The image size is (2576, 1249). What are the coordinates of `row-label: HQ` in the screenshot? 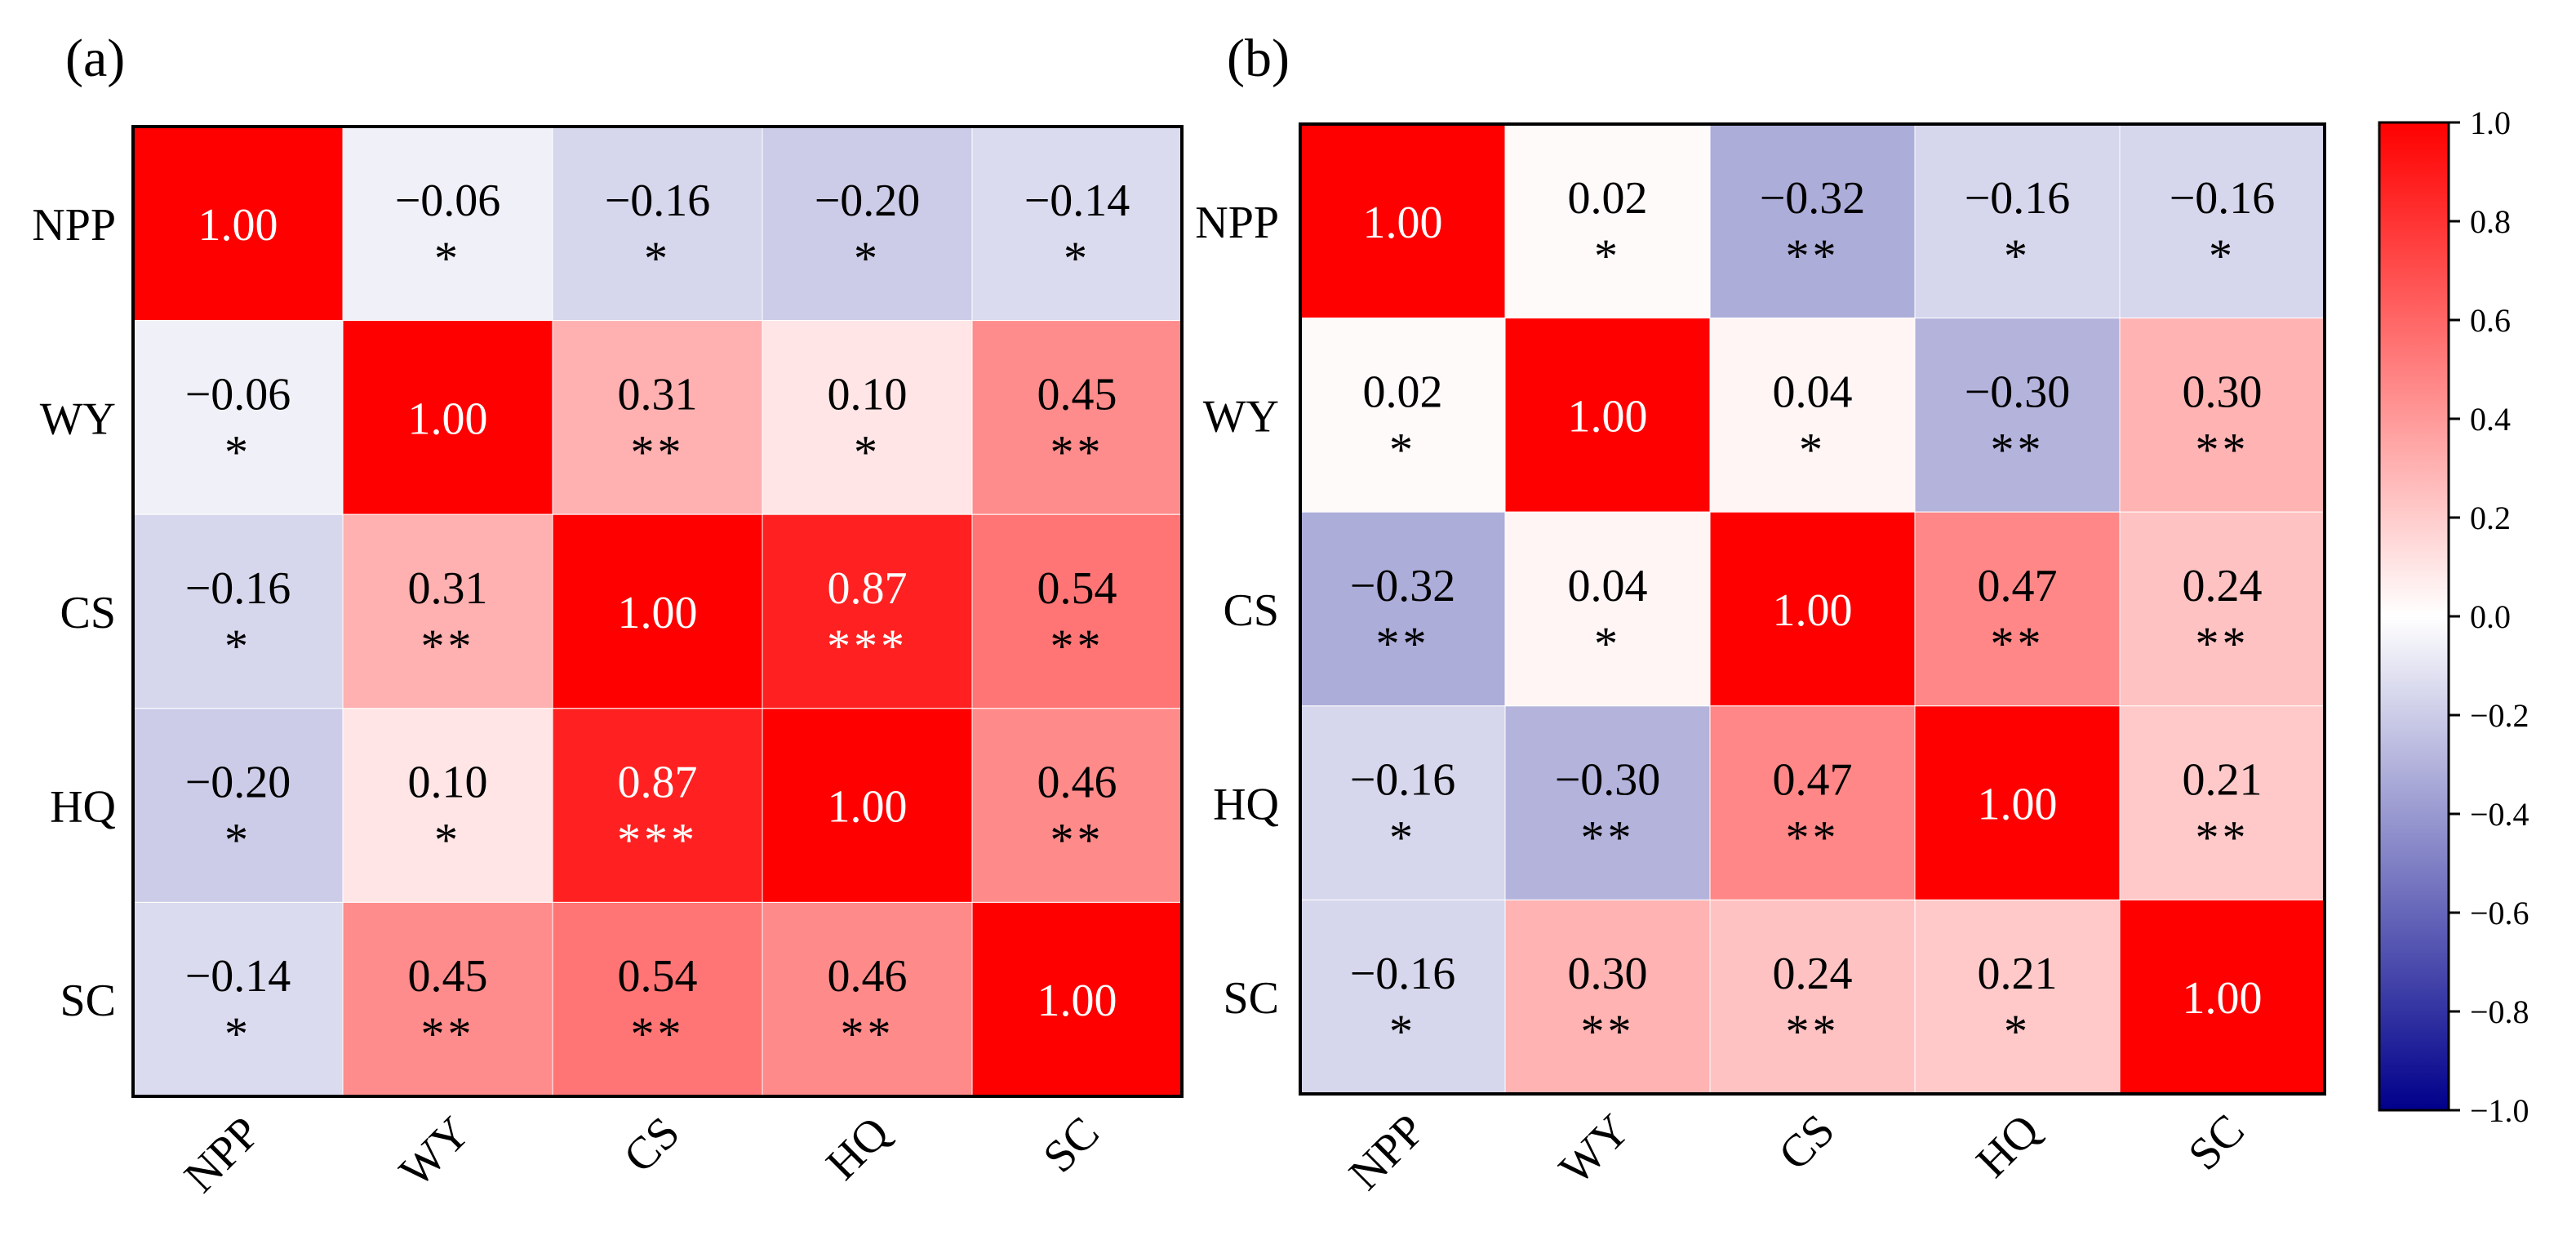 It's located at (1246, 805).